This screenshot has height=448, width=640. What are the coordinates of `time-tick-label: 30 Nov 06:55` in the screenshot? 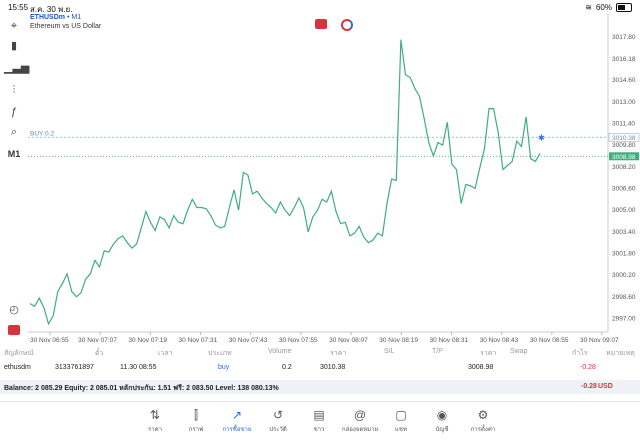 It's located at (49, 340).